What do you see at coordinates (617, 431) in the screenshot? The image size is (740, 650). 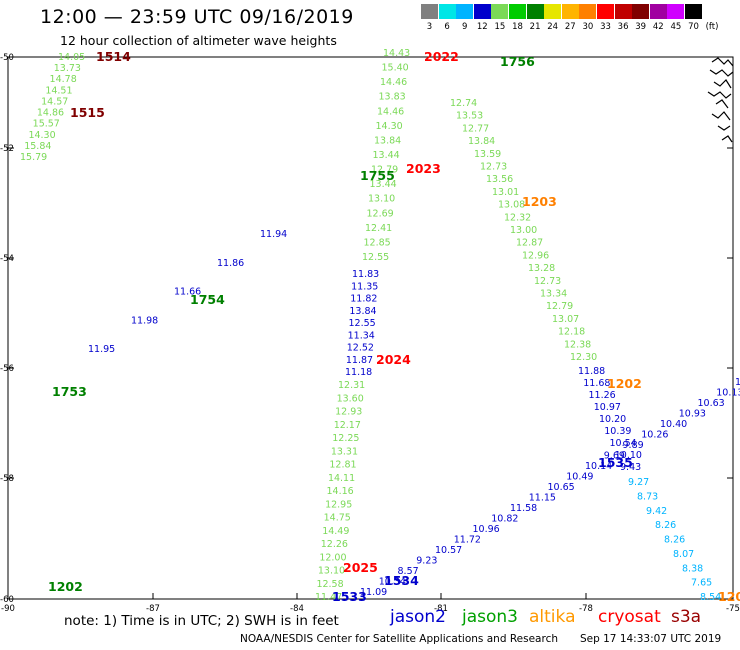 I see `wave-height-value: 10.39` at bounding box center [617, 431].